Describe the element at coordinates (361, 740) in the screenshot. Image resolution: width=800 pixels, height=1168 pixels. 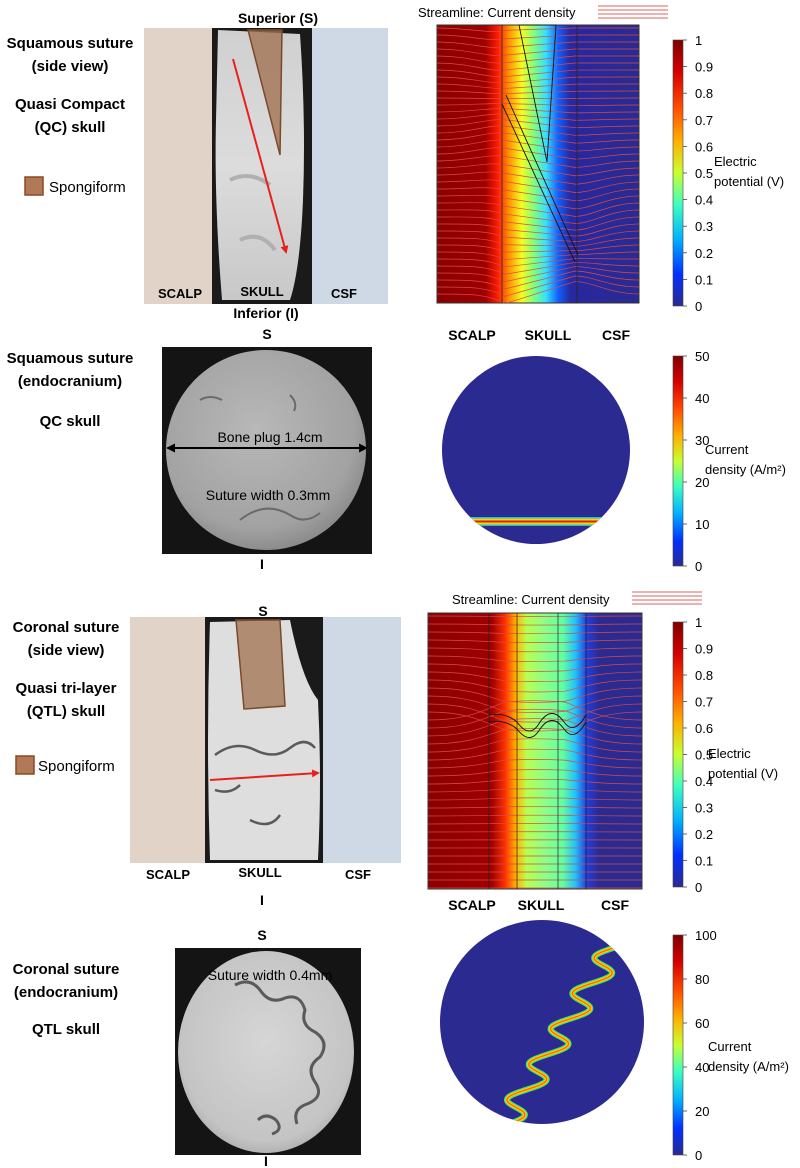
I see `panel3-csf-region` at that location.